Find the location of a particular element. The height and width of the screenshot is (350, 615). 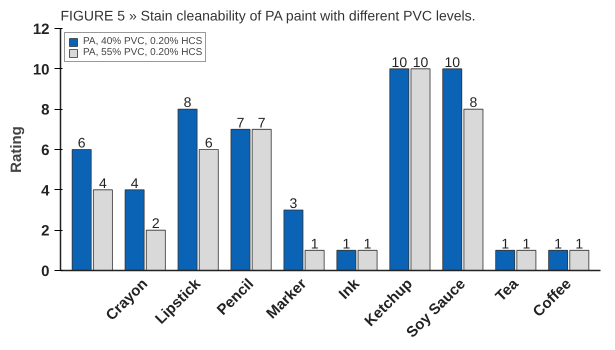

y-tick-label: 12 is located at coordinates (41, 29).